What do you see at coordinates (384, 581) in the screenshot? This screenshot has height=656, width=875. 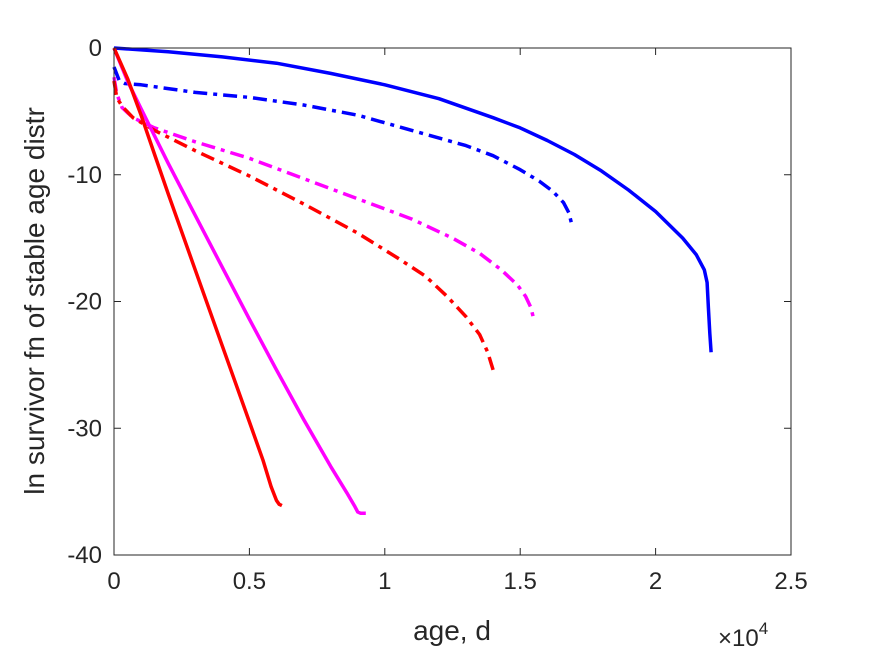 I see `x-tick-label: 1` at bounding box center [384, 581].